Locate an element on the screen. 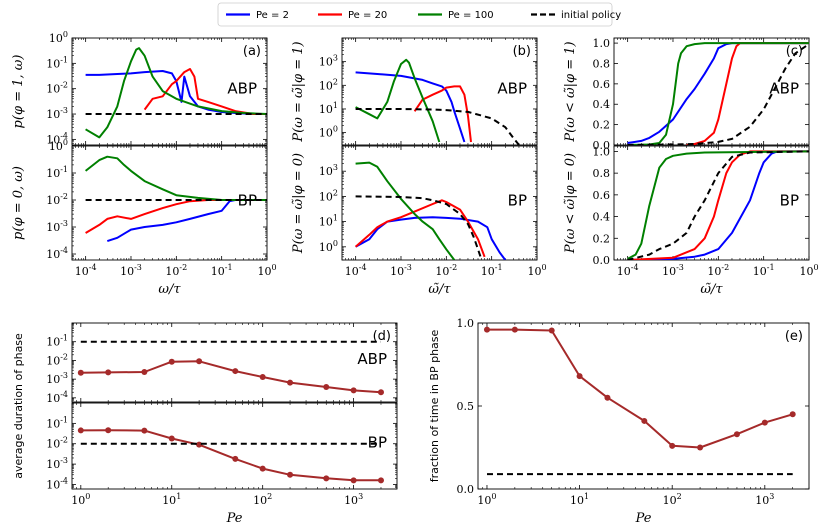 This screenshot has height=531, width=831. panel-label-e: (e) is located at coordinates (794, 336).